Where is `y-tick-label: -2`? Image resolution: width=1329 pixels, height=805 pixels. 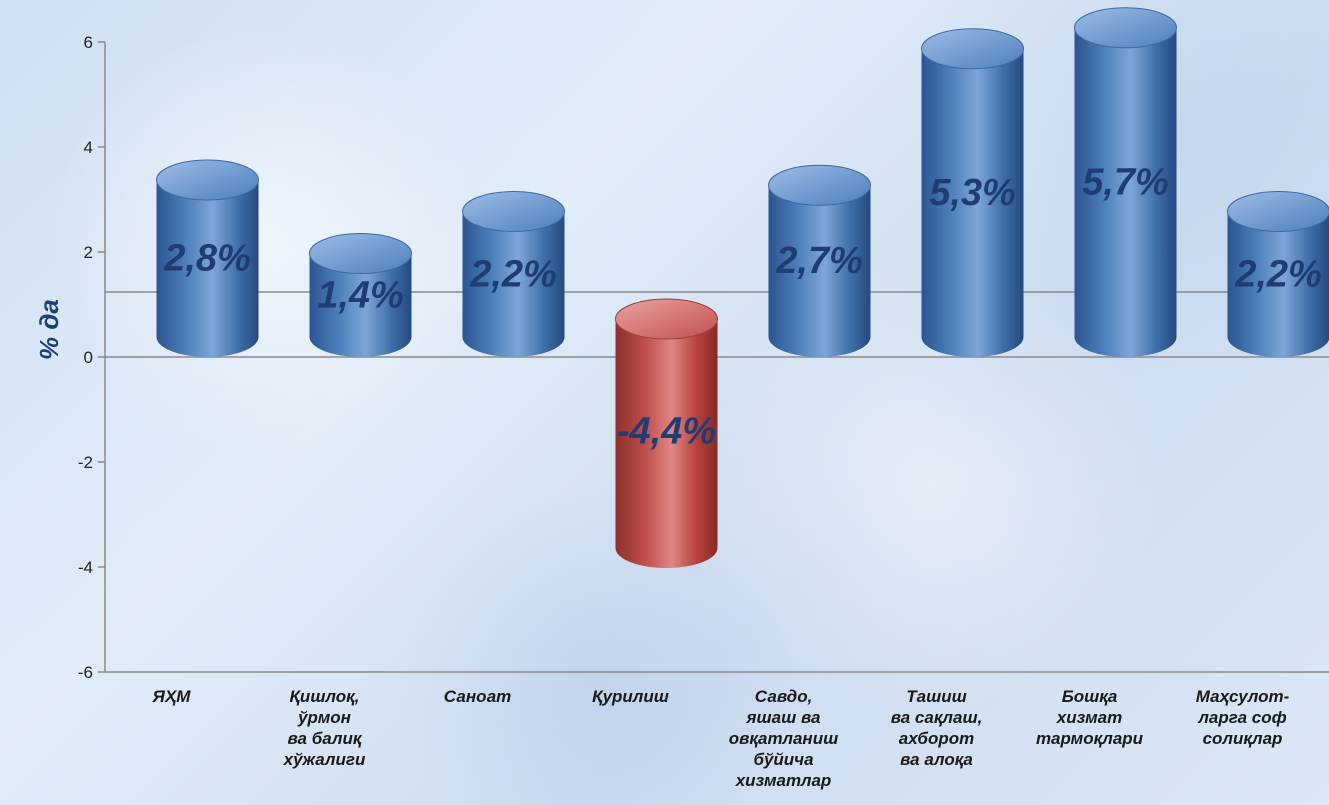
y-tick-label: -2 is located at coordinates (85, 462).